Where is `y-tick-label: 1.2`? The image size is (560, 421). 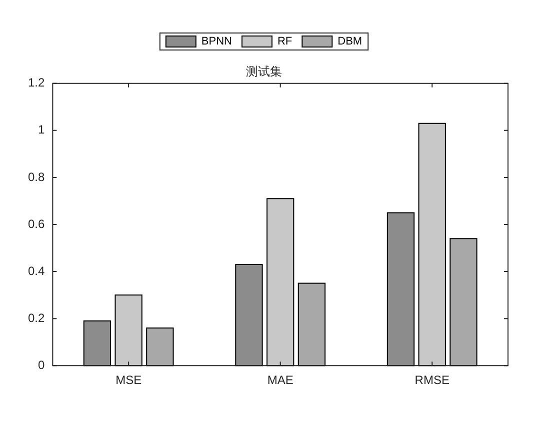 y-tick-label: 1.2 is located at coordinates (36, 83).